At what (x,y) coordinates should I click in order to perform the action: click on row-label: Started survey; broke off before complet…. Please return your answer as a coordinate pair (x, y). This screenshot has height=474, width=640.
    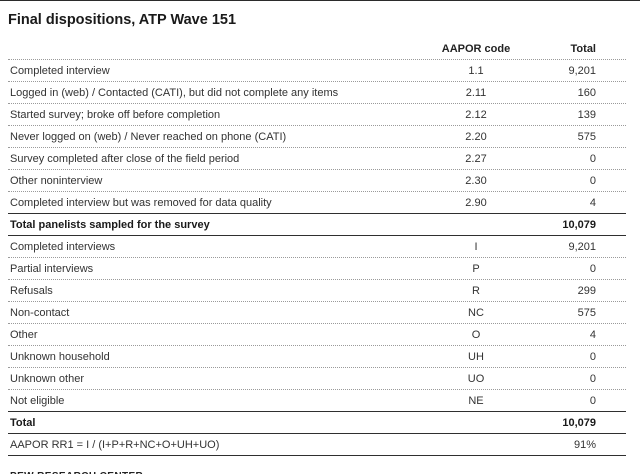
    Looking at the image, I should click on (115, 114).